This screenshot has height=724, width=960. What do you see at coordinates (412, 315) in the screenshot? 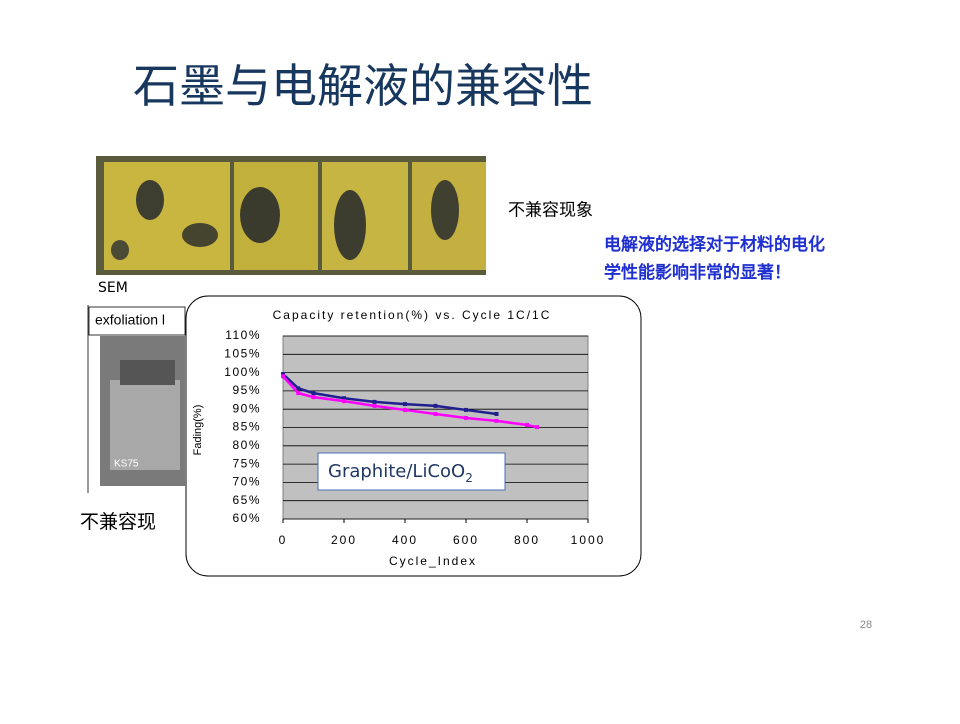
I see `chart-title: Capacity retention(%) vs. Cycle 1C/1C` at bounding box center [412, 315].